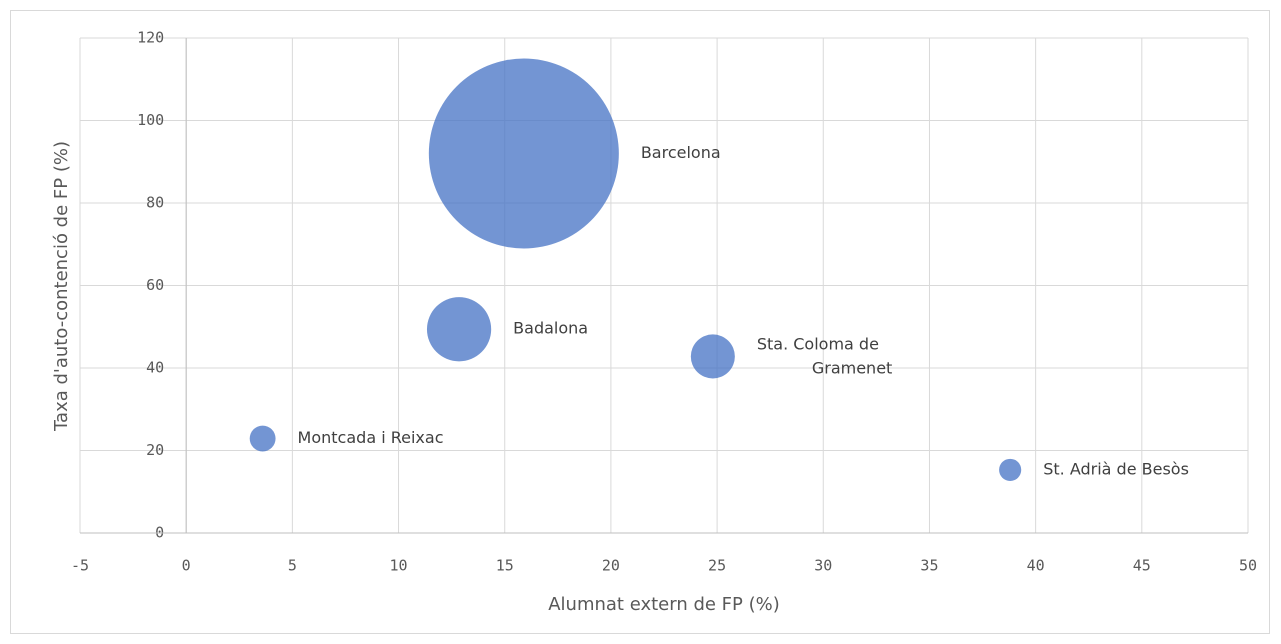 The image size is (1281, 644). Describe the element at coordinates (399, 566) in the screenshot. I see `x-tick-label: 10` at that location.